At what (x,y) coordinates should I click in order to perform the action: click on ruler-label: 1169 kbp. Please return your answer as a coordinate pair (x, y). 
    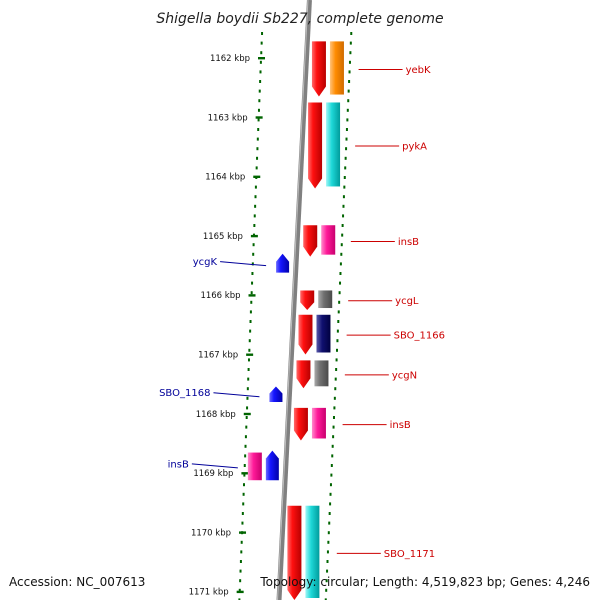
    Looking at the image, I should click on (213, 474).